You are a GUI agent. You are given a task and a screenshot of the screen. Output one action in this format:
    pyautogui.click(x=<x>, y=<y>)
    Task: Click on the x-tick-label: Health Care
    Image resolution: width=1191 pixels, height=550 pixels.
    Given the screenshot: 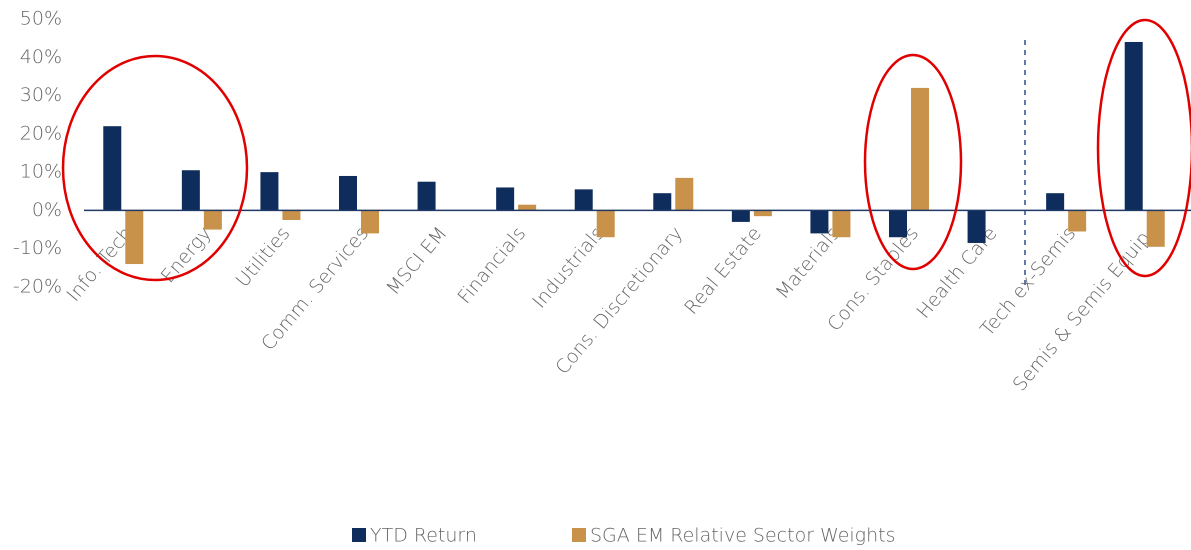 What is the action you would take?
    pyautogui.click(x=956, y=273)
    